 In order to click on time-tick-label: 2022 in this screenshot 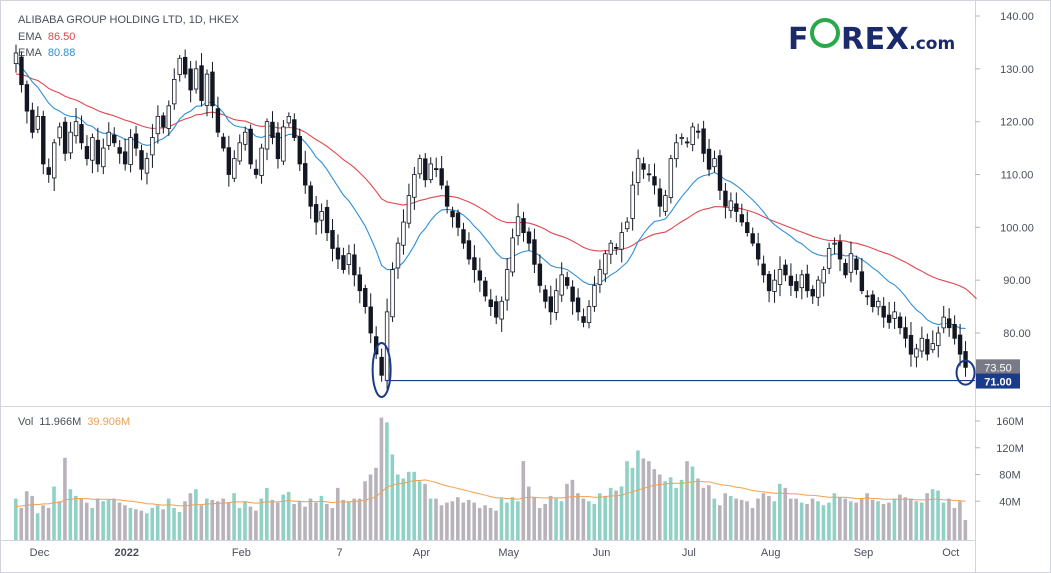, I will do `click(127, 553)`.